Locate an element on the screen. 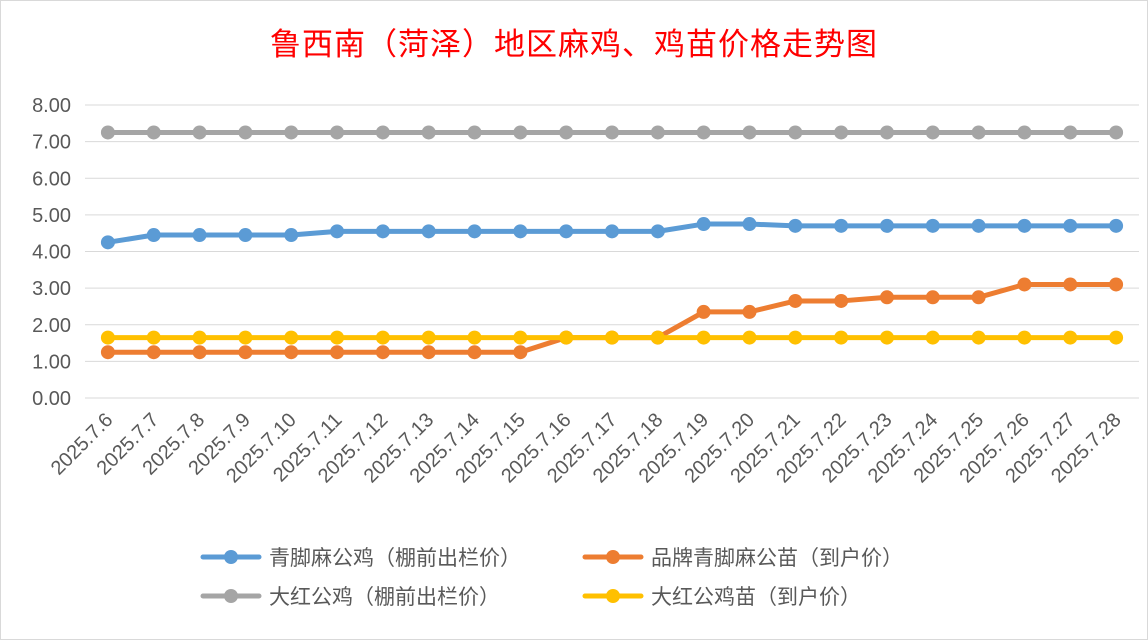  y-tick-label: 1.00 is located at coordinates (51, 362).